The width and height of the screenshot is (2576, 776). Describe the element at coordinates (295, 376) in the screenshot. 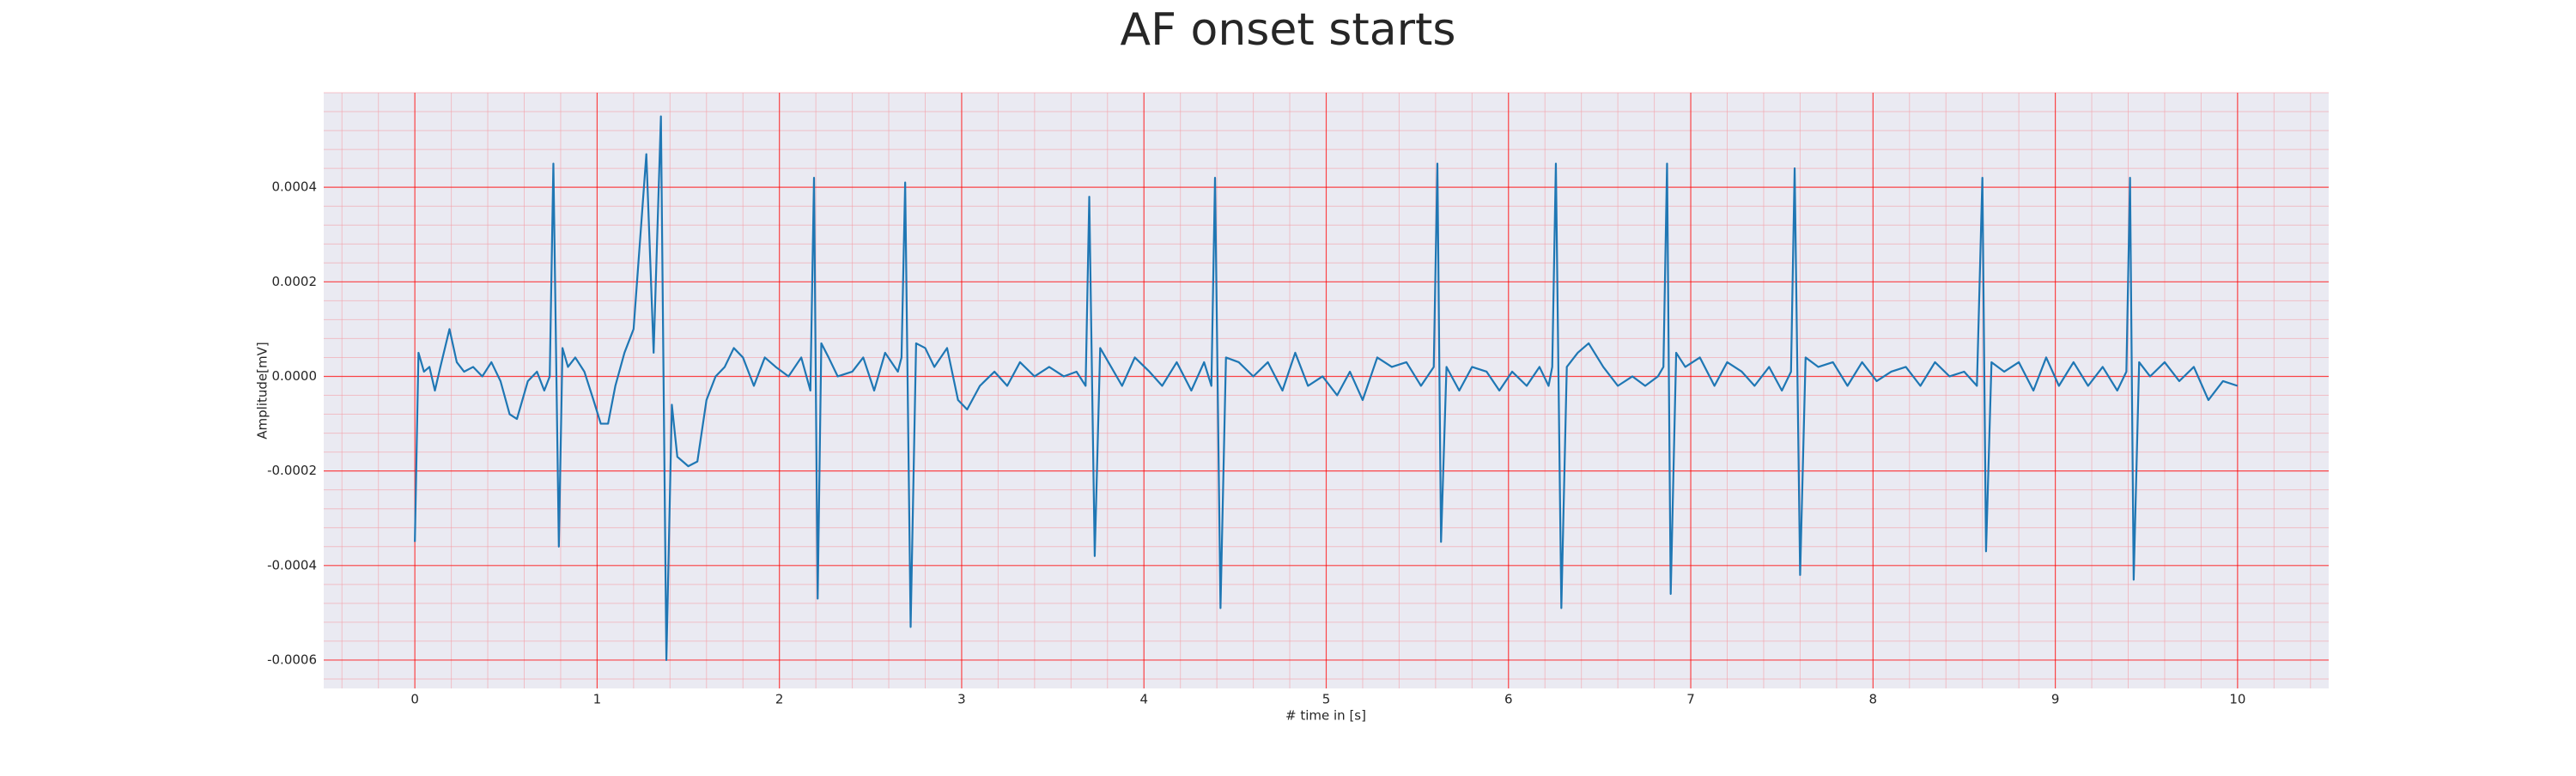

I see `y-tick-label: 0.0000` at that location.